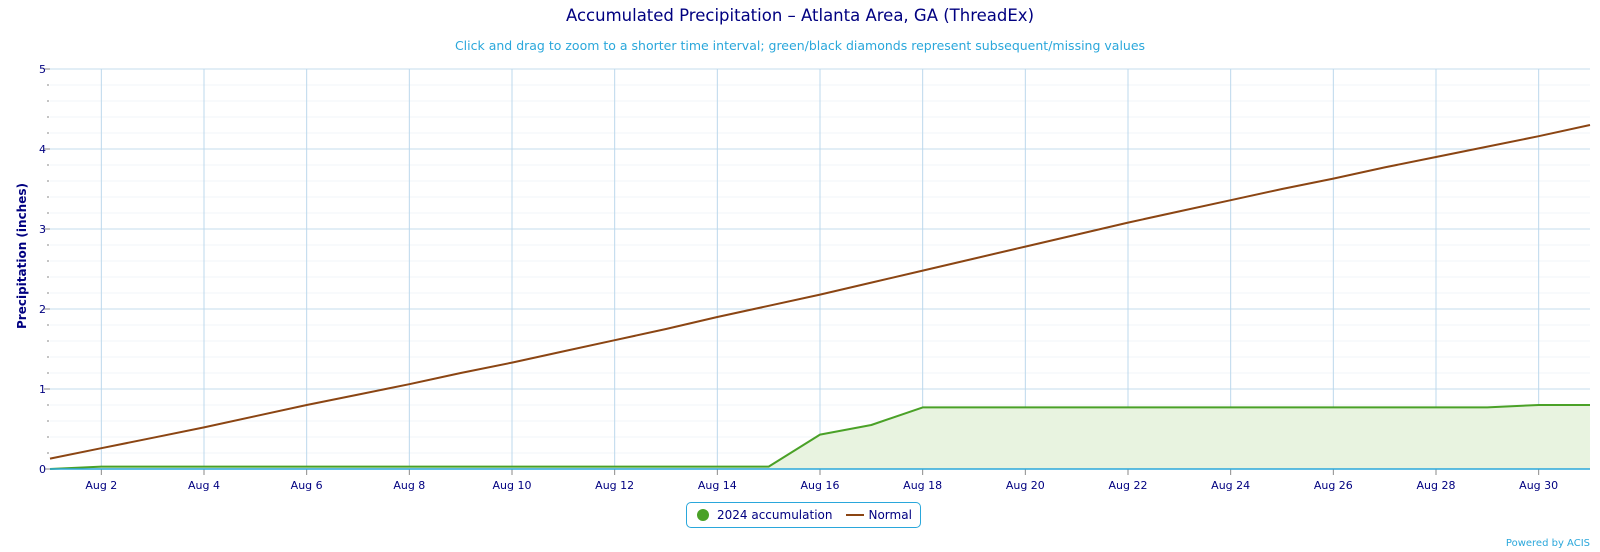 The image size is (1600, 552). I want to click on legend-marker-line, so click(855, 515).